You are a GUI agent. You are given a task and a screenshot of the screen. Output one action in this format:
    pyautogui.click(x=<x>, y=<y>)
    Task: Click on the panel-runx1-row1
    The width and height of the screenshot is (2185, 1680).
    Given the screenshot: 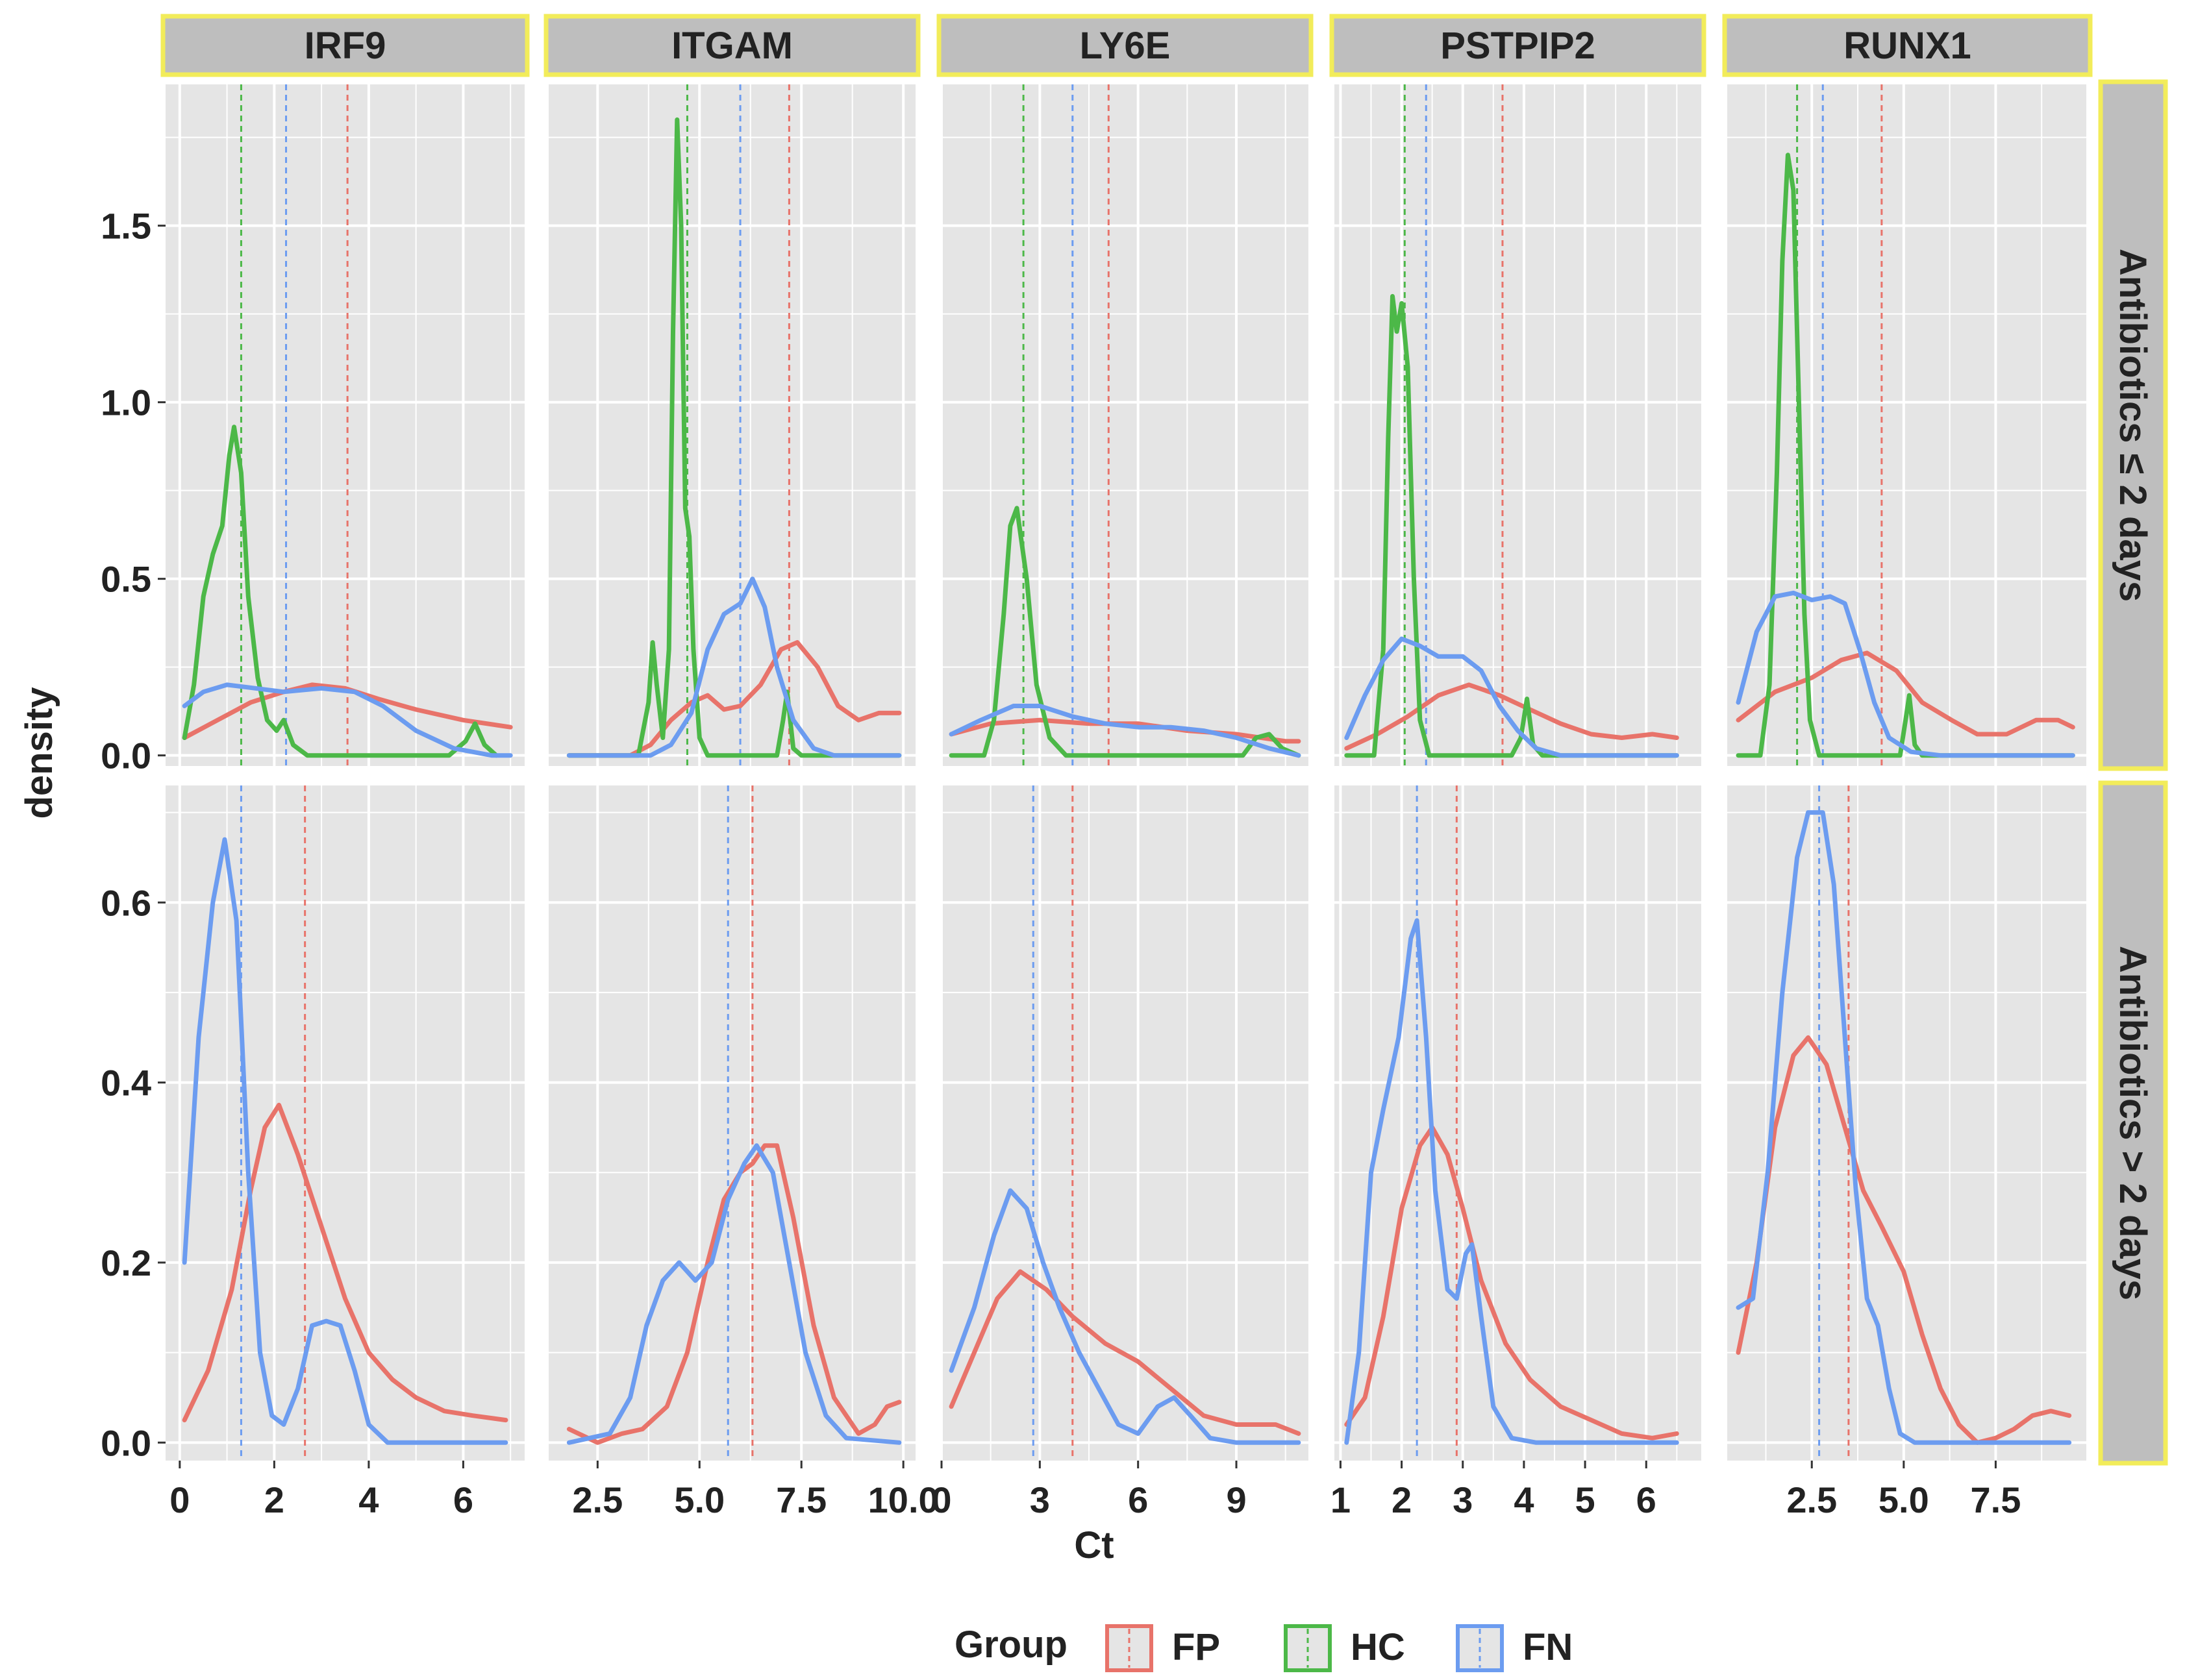 What is the action you would take?
    pyautogui.click(x=1908, y=425)
    